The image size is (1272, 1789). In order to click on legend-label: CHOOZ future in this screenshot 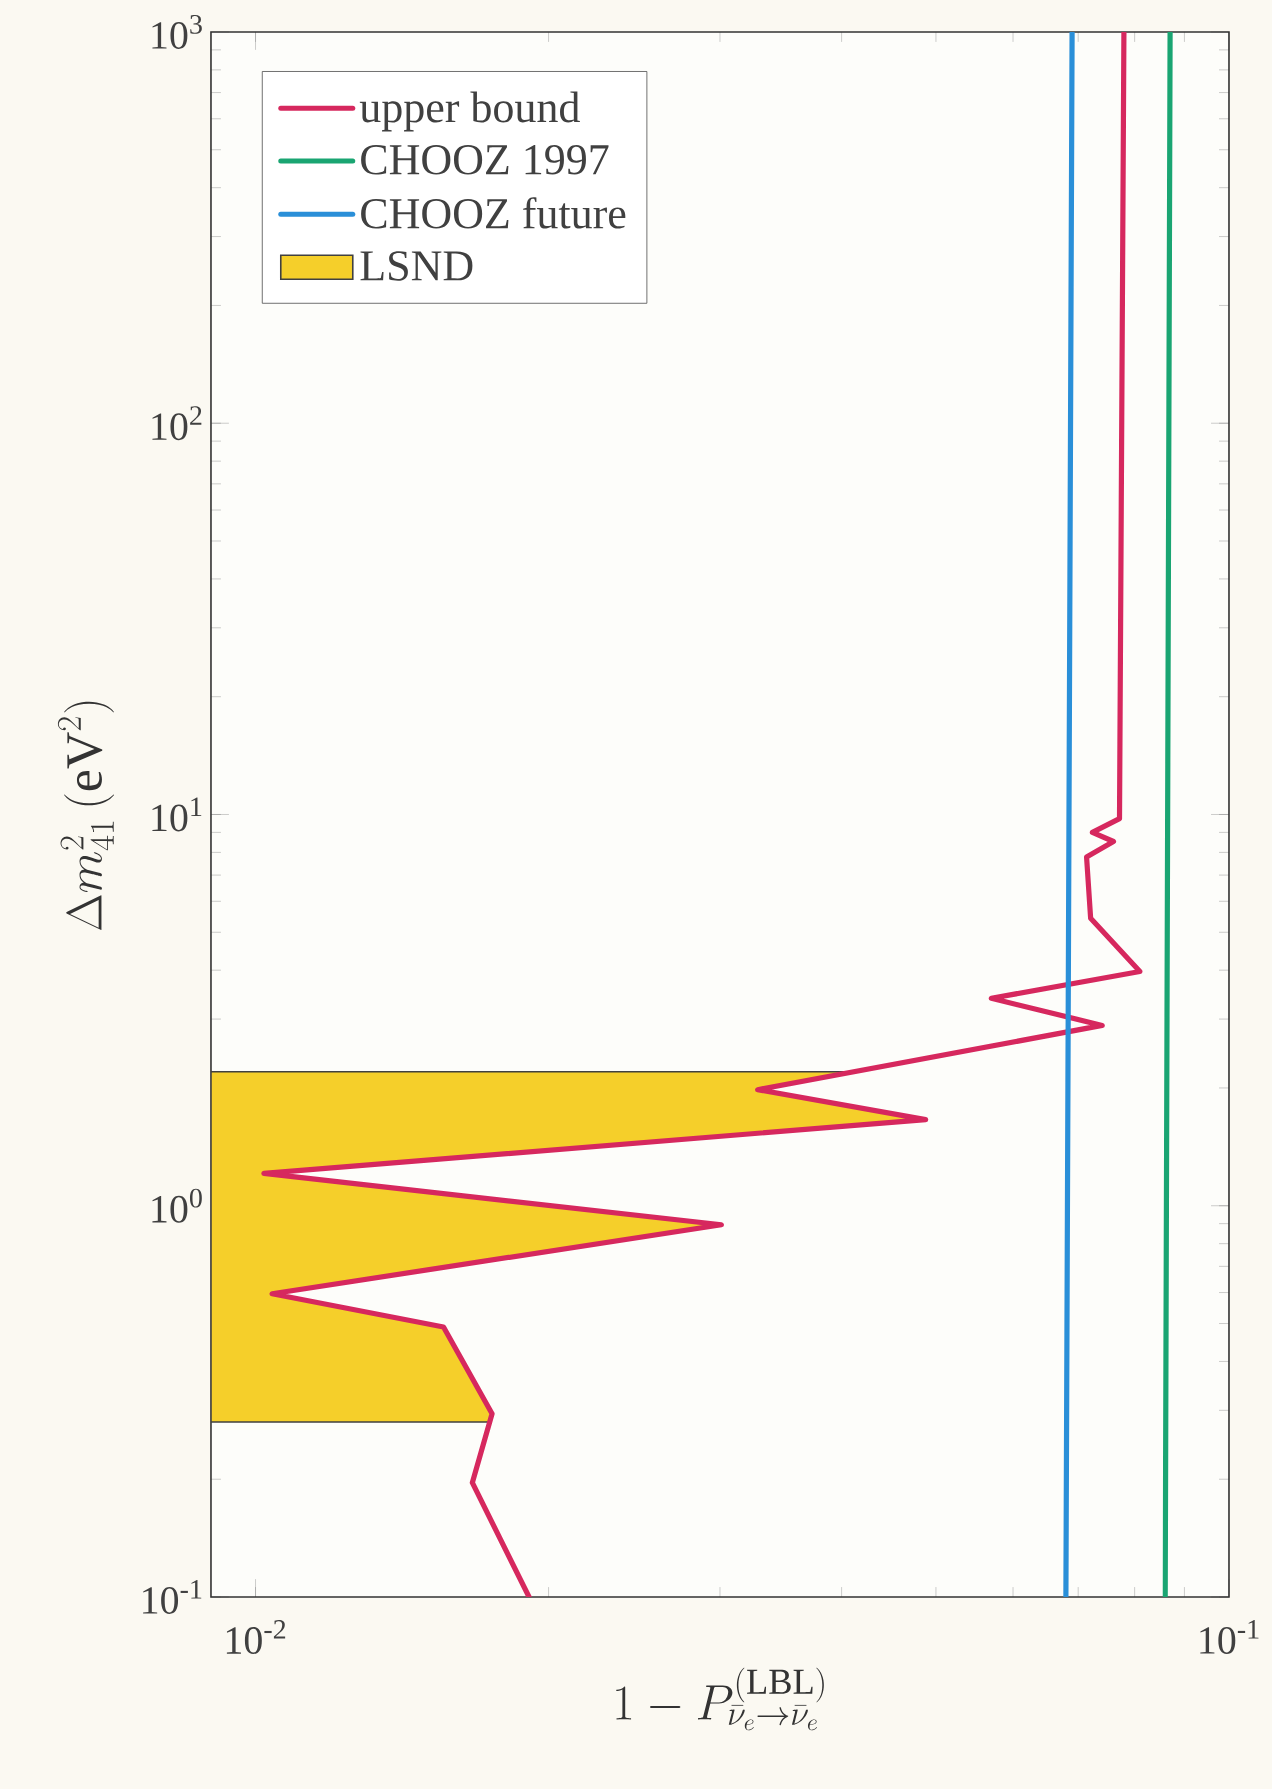, I will do `click(493, 213)`.